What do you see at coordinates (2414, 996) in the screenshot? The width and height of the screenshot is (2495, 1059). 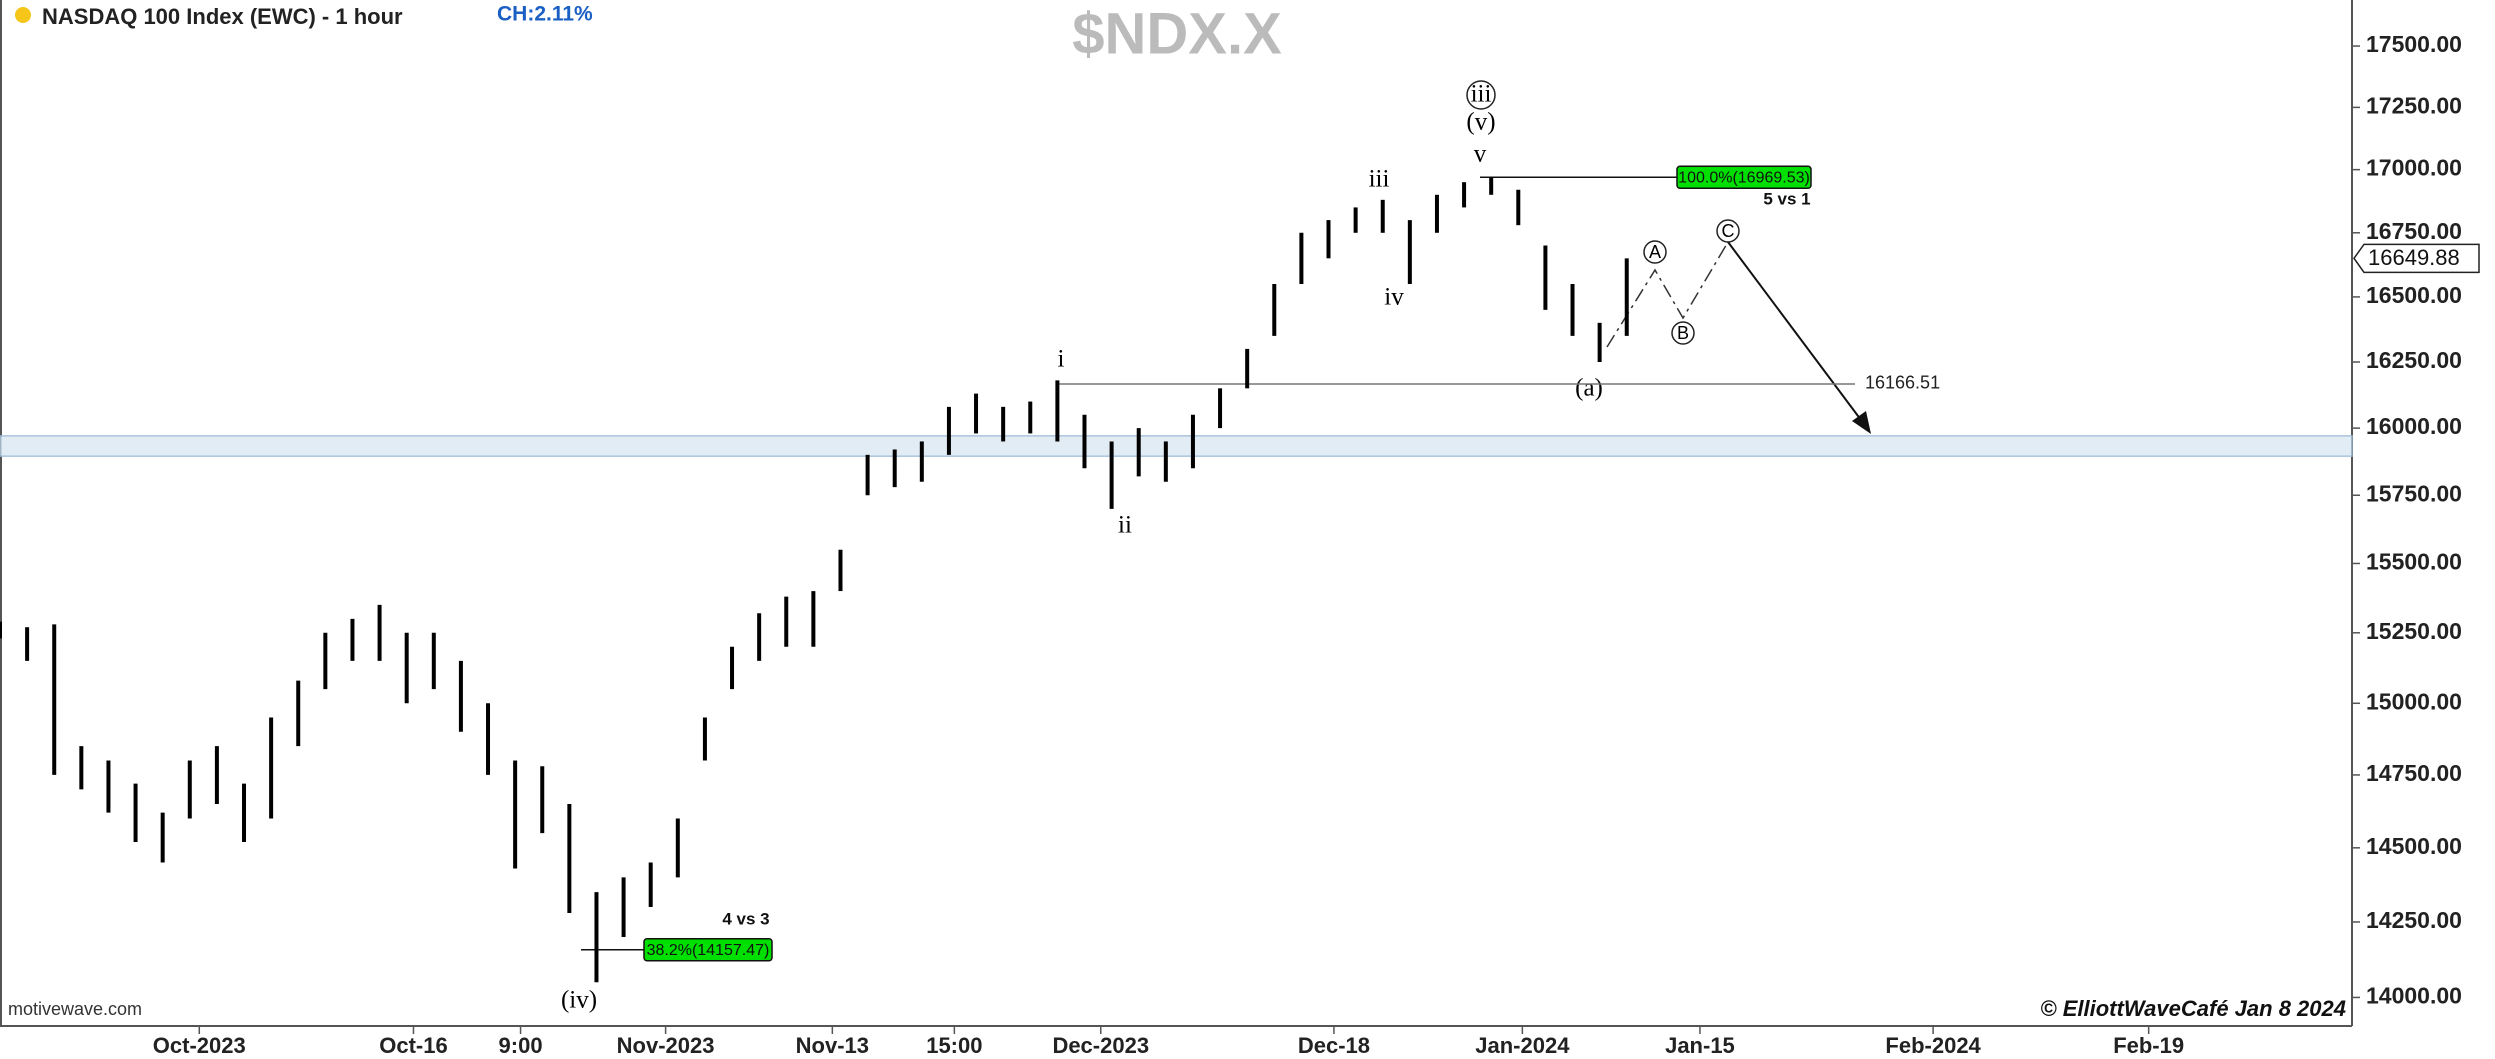 I see `y-tick-label: 14000.00` at bounding box center [2414, 996].